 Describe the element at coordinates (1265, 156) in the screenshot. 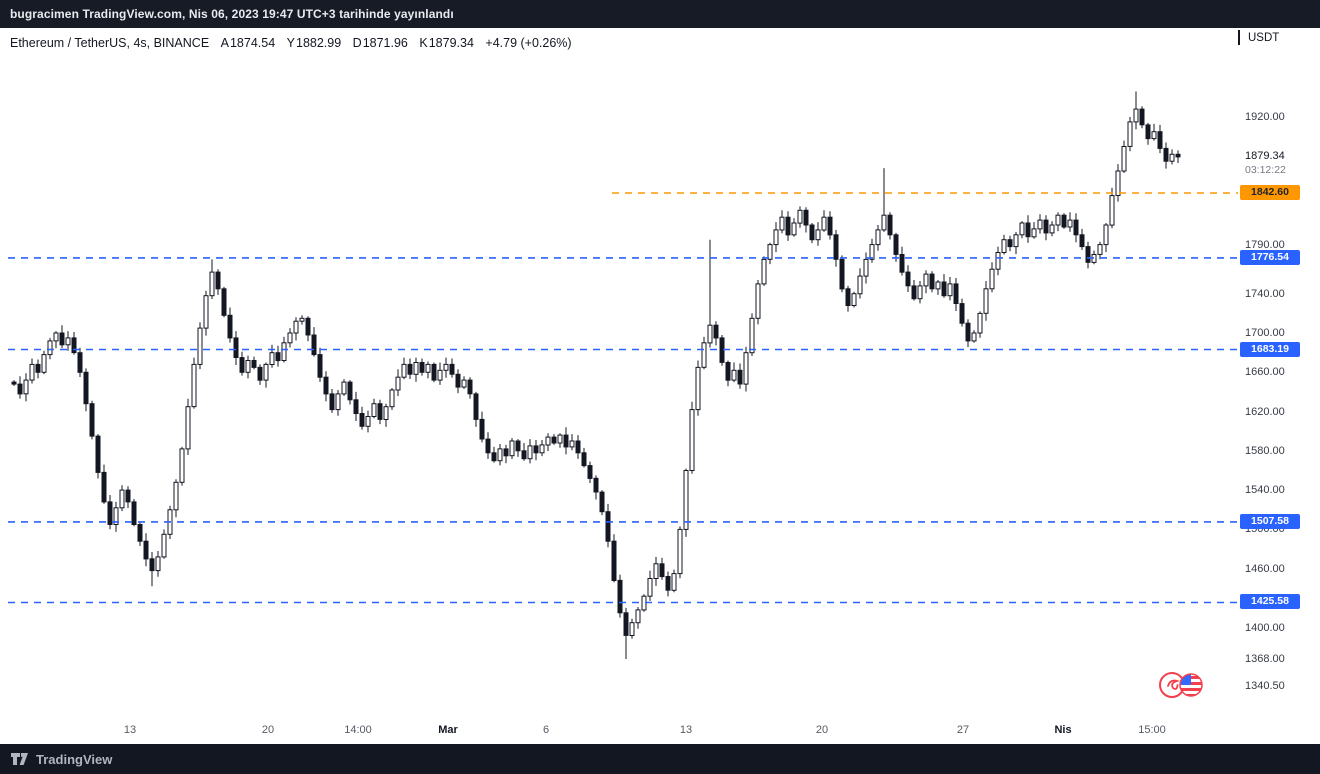

I see `current-price-label: 1879.34` at that location.